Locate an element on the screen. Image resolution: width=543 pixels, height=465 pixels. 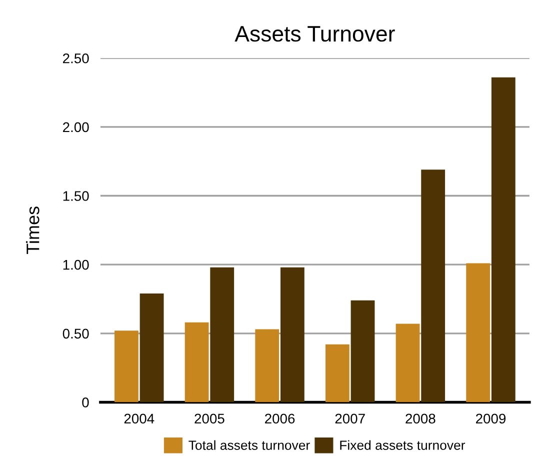
chart-title: Assets Turnover is located at coordinates (314, 34).